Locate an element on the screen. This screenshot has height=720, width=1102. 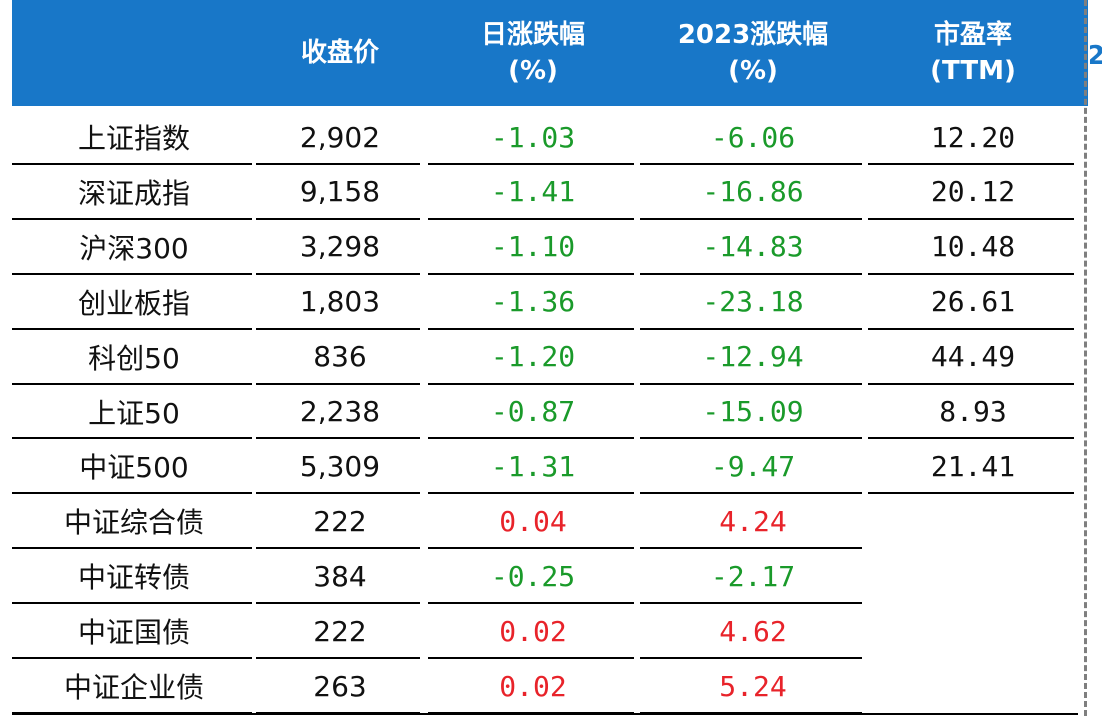
ytd-change-cell: -14.83 is located at coordinates (753, 247).